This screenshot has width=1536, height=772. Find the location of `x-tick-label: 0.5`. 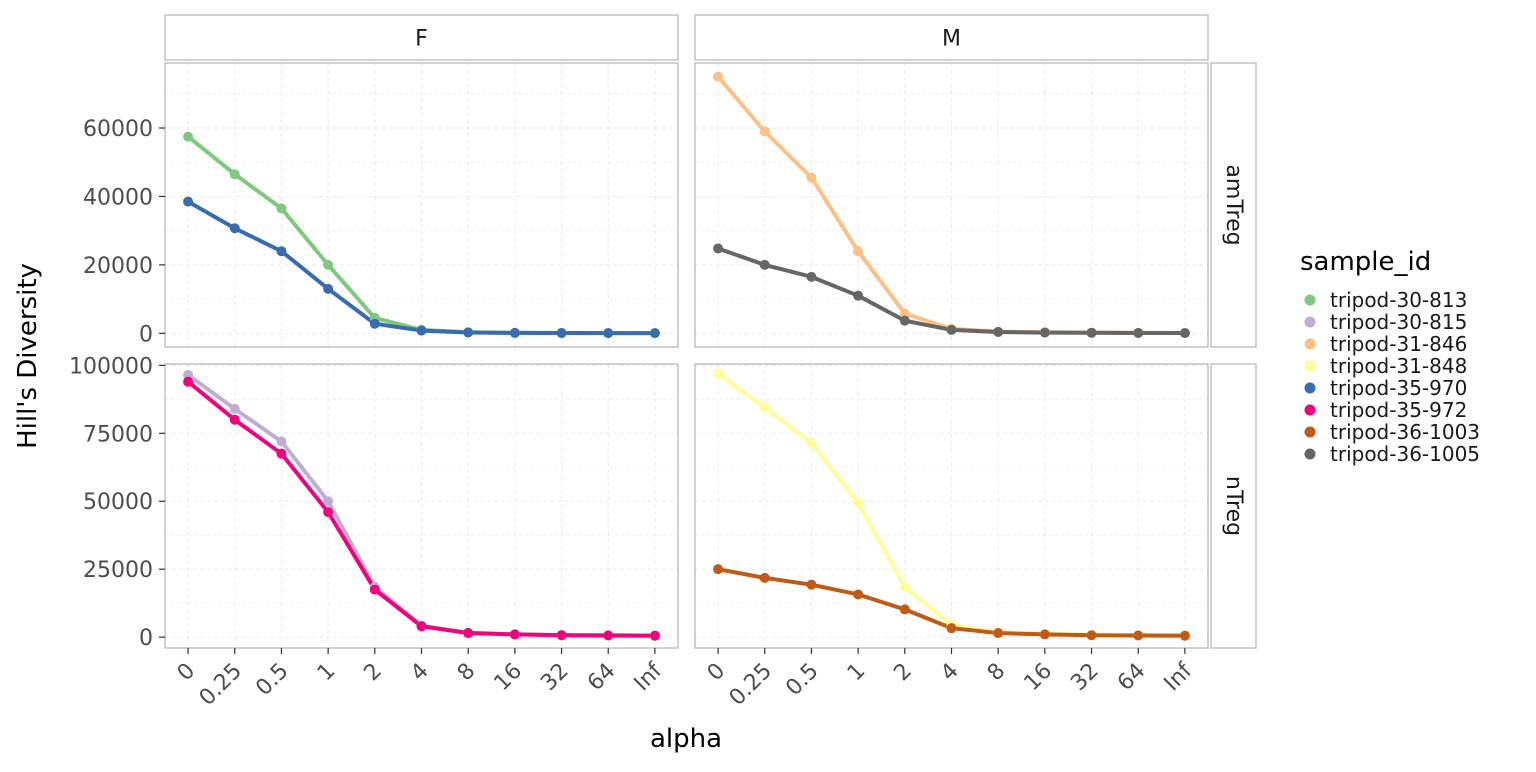

x-tick-label: 0.5 is located at coordinates (272, 680).